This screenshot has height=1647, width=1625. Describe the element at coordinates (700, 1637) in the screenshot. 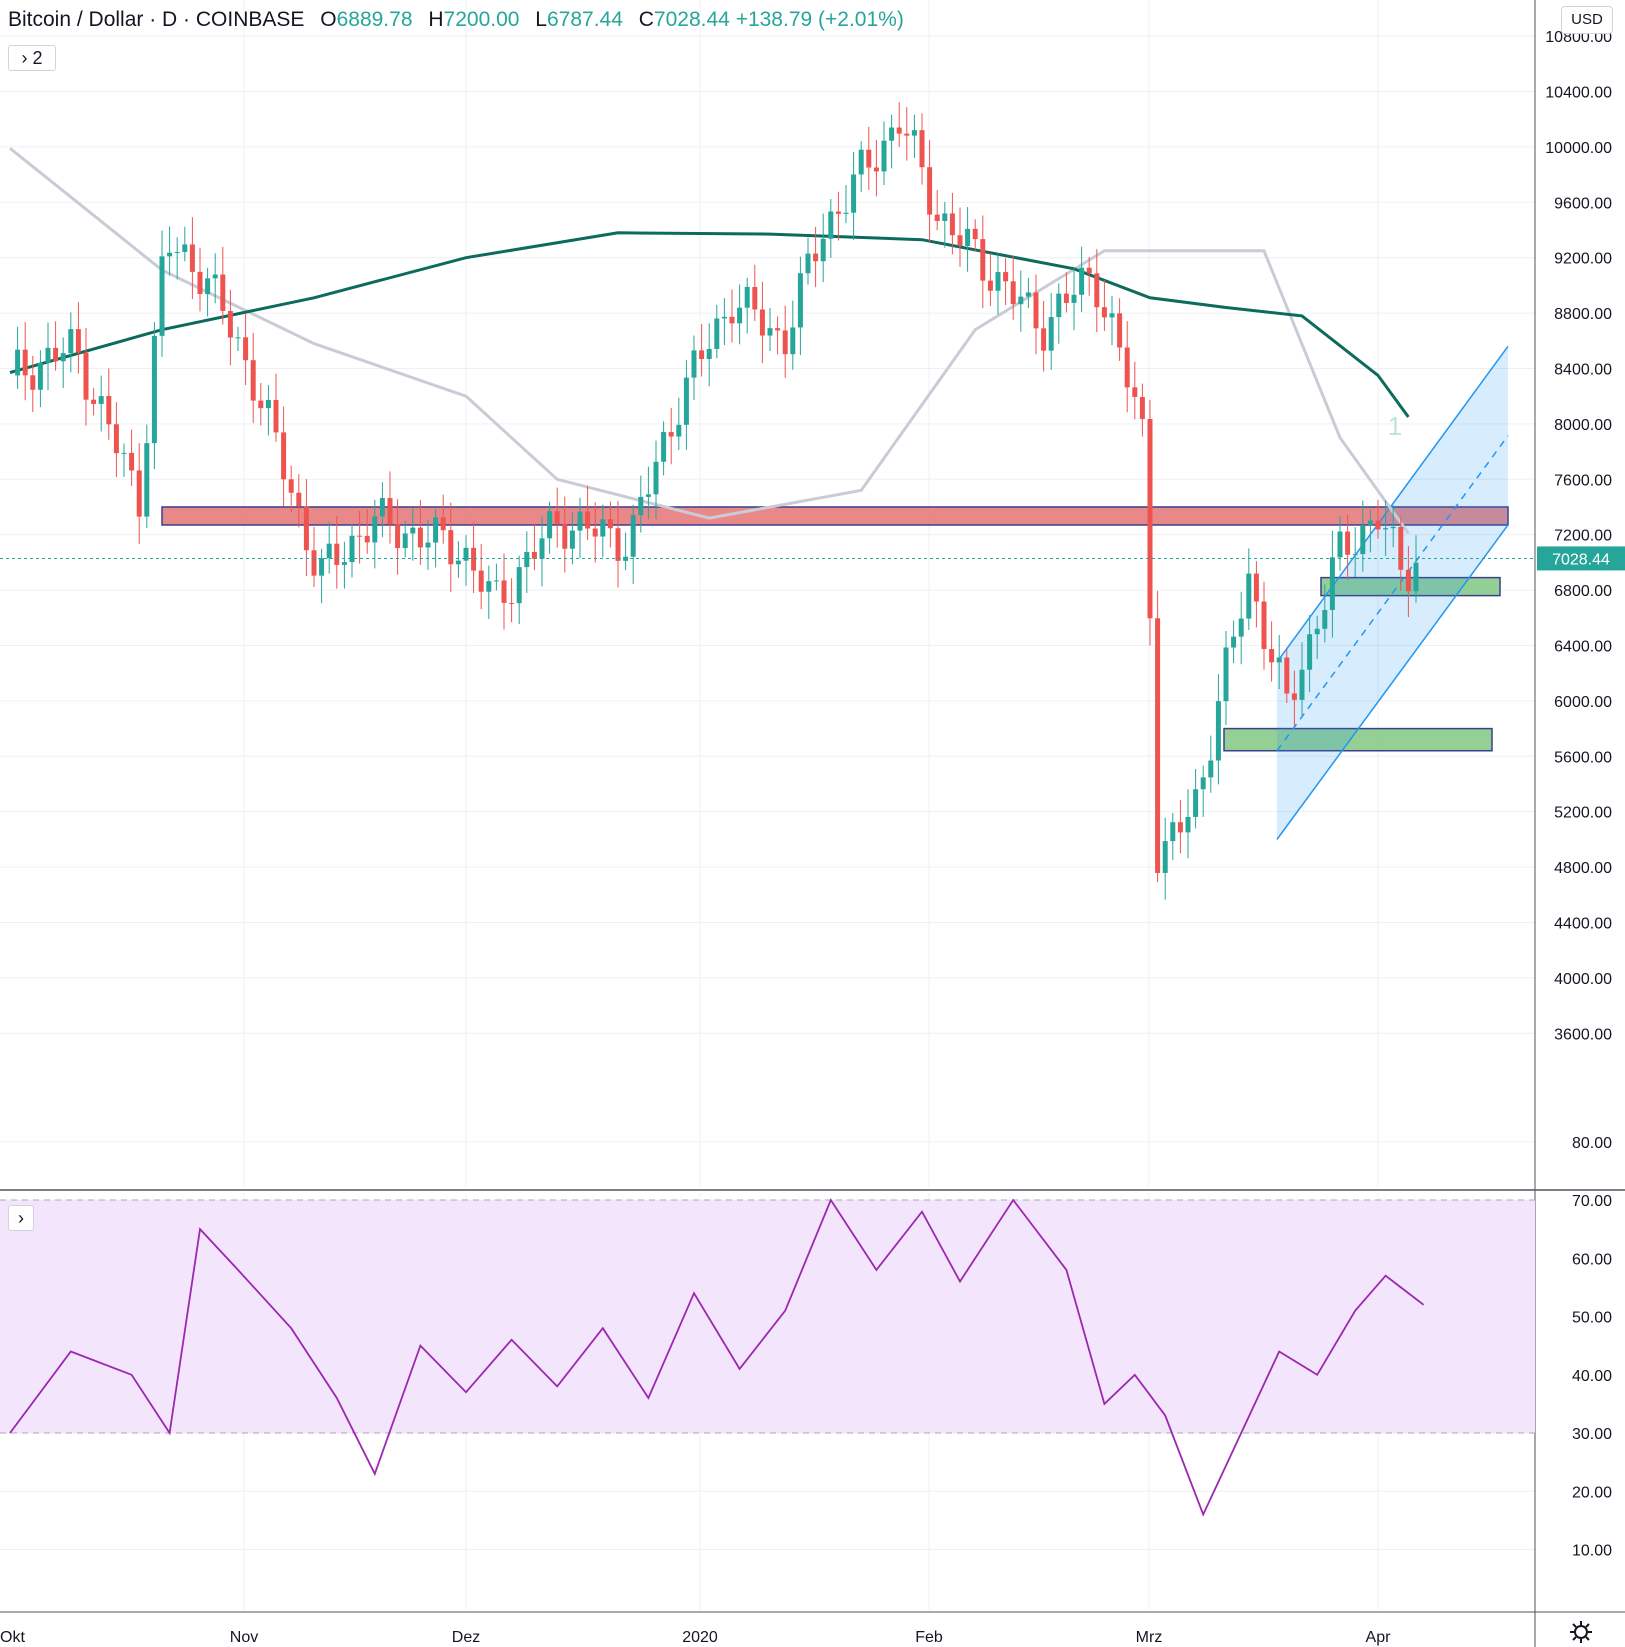

I see `time-tick-label: 2020` at that location.